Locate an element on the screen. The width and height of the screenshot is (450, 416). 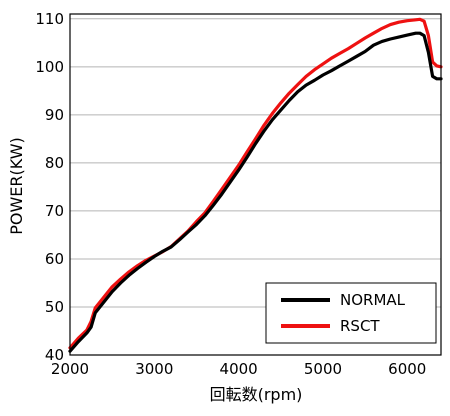
x-tick-label: 2000 is located at coordinates (70, 369).